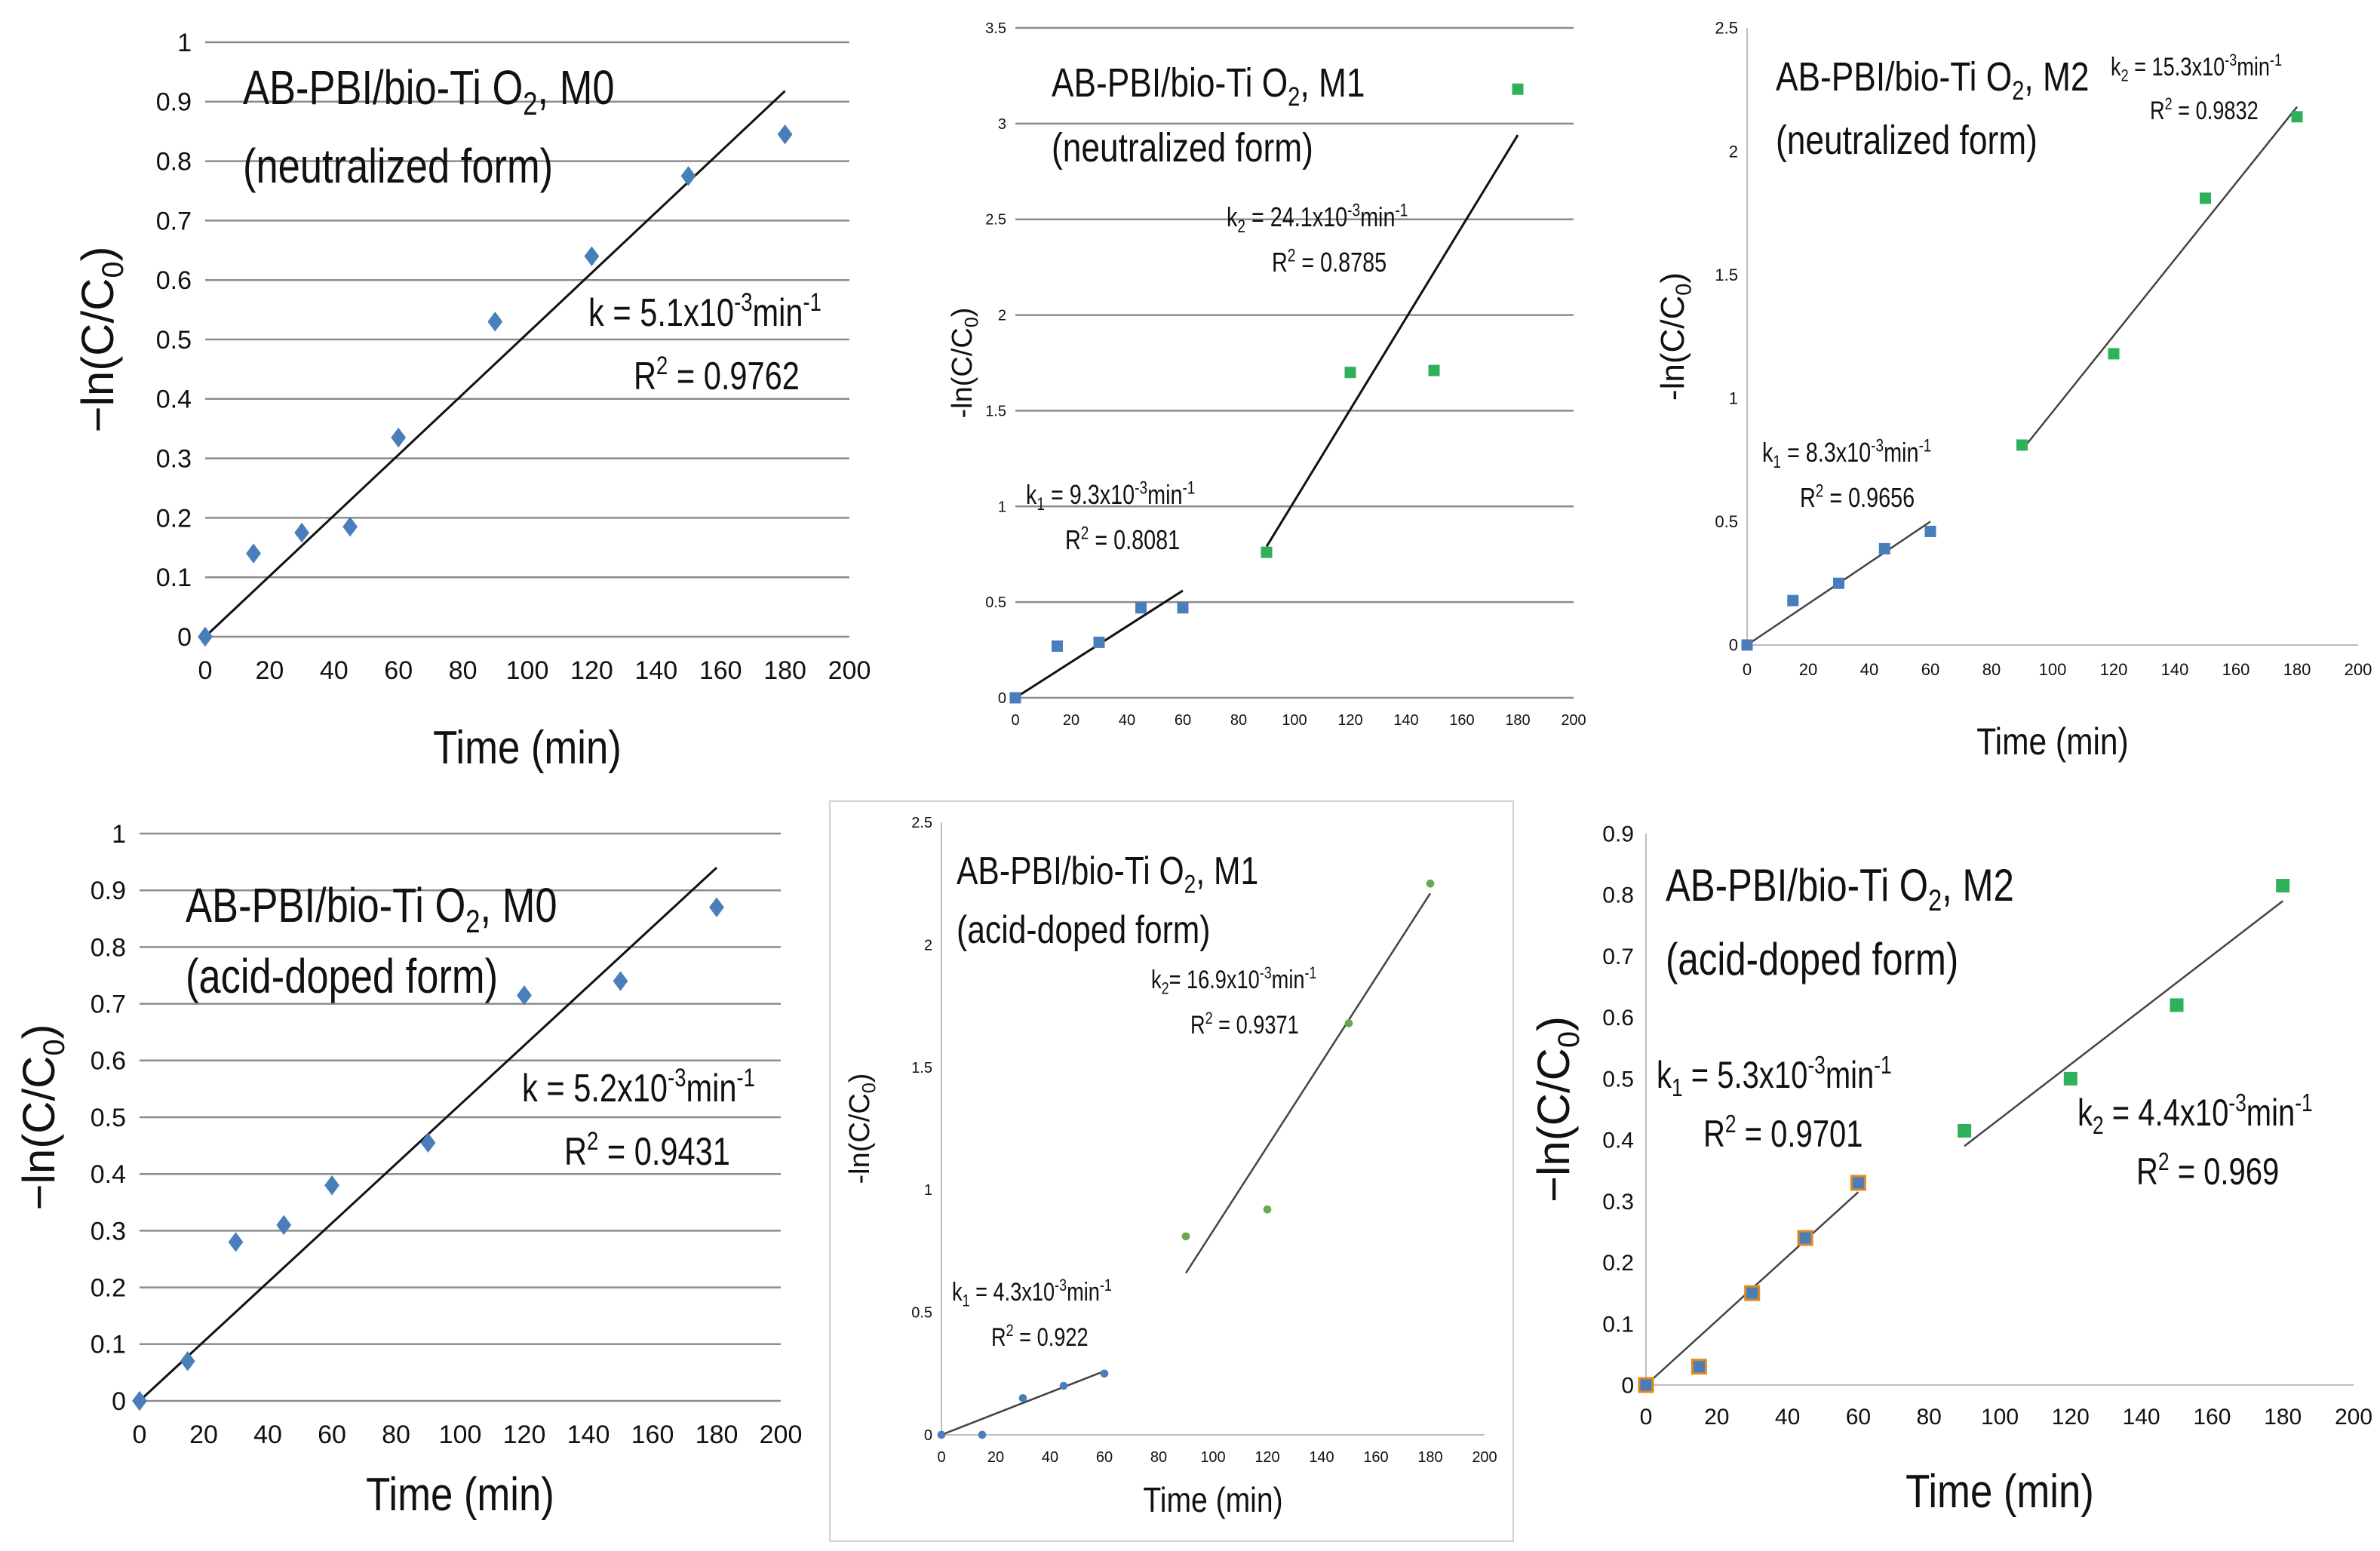  Describe the element at coordinates (1122, 538) in the screenshot. I see `r-squared-label: R2 = 0.8081` at that location.